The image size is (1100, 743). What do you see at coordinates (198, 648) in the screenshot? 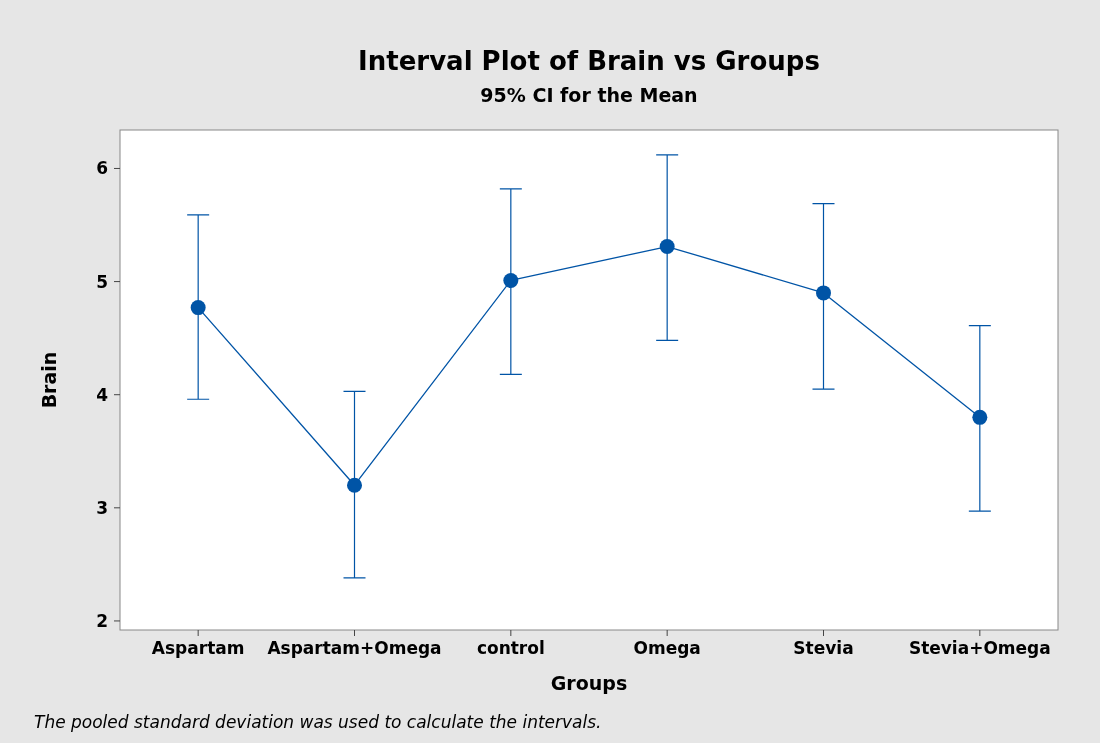
I see `x-tick-label: Aspartam` at bounding box center [198, 648].